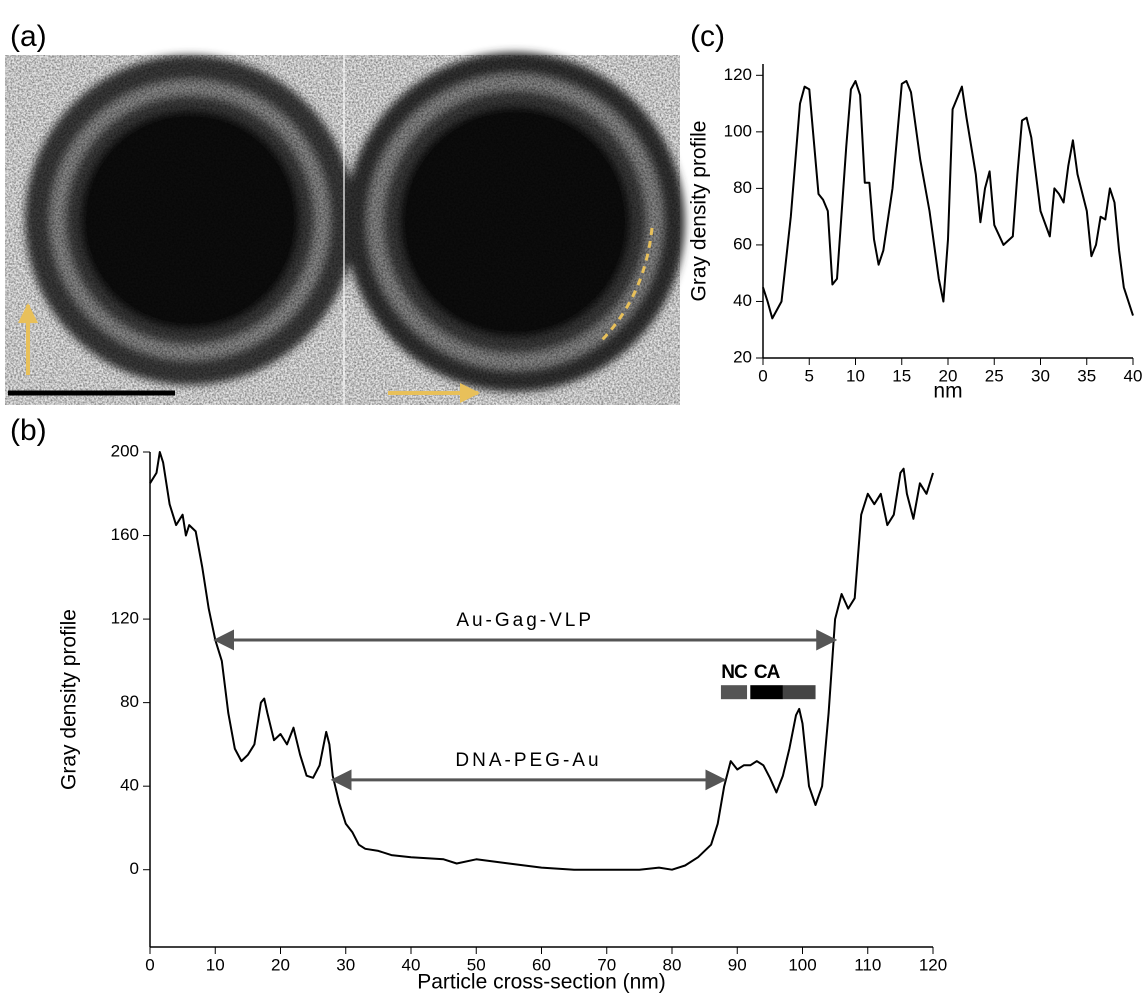 The width and height of the screenshot is (1145, 1001). I want to click on x-tick-label: 110, so click(867, 964).